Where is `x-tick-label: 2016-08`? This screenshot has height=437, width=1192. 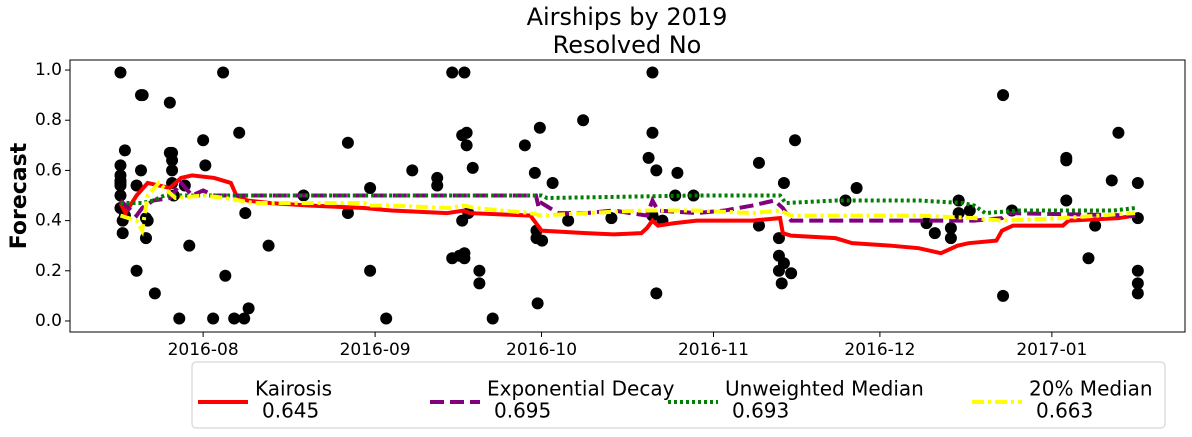
x-tick-label: 2016-08 is located at coordinates (203, 350).